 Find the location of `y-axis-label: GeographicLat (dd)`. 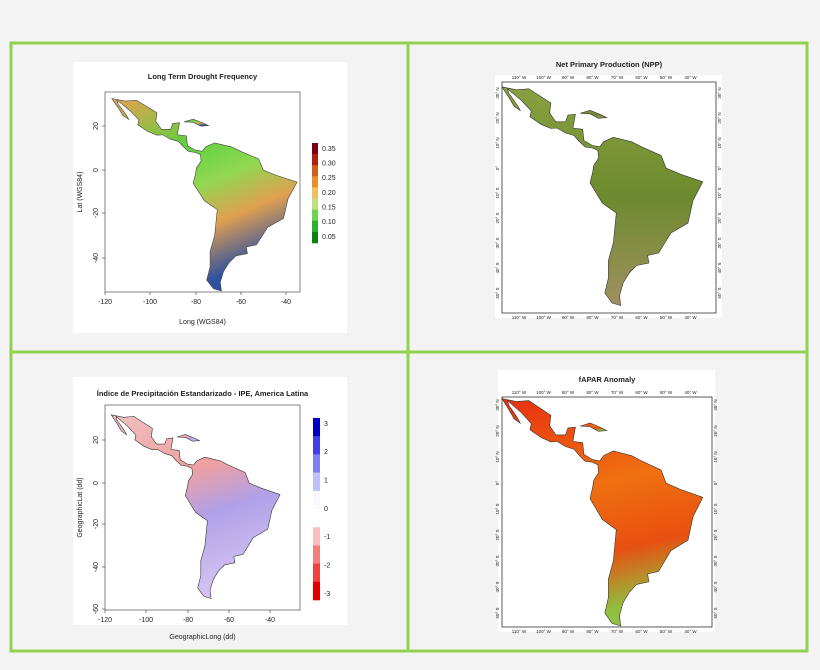

y-axis-label: GeographicLat (dd) is located at coordinates (80, 507).